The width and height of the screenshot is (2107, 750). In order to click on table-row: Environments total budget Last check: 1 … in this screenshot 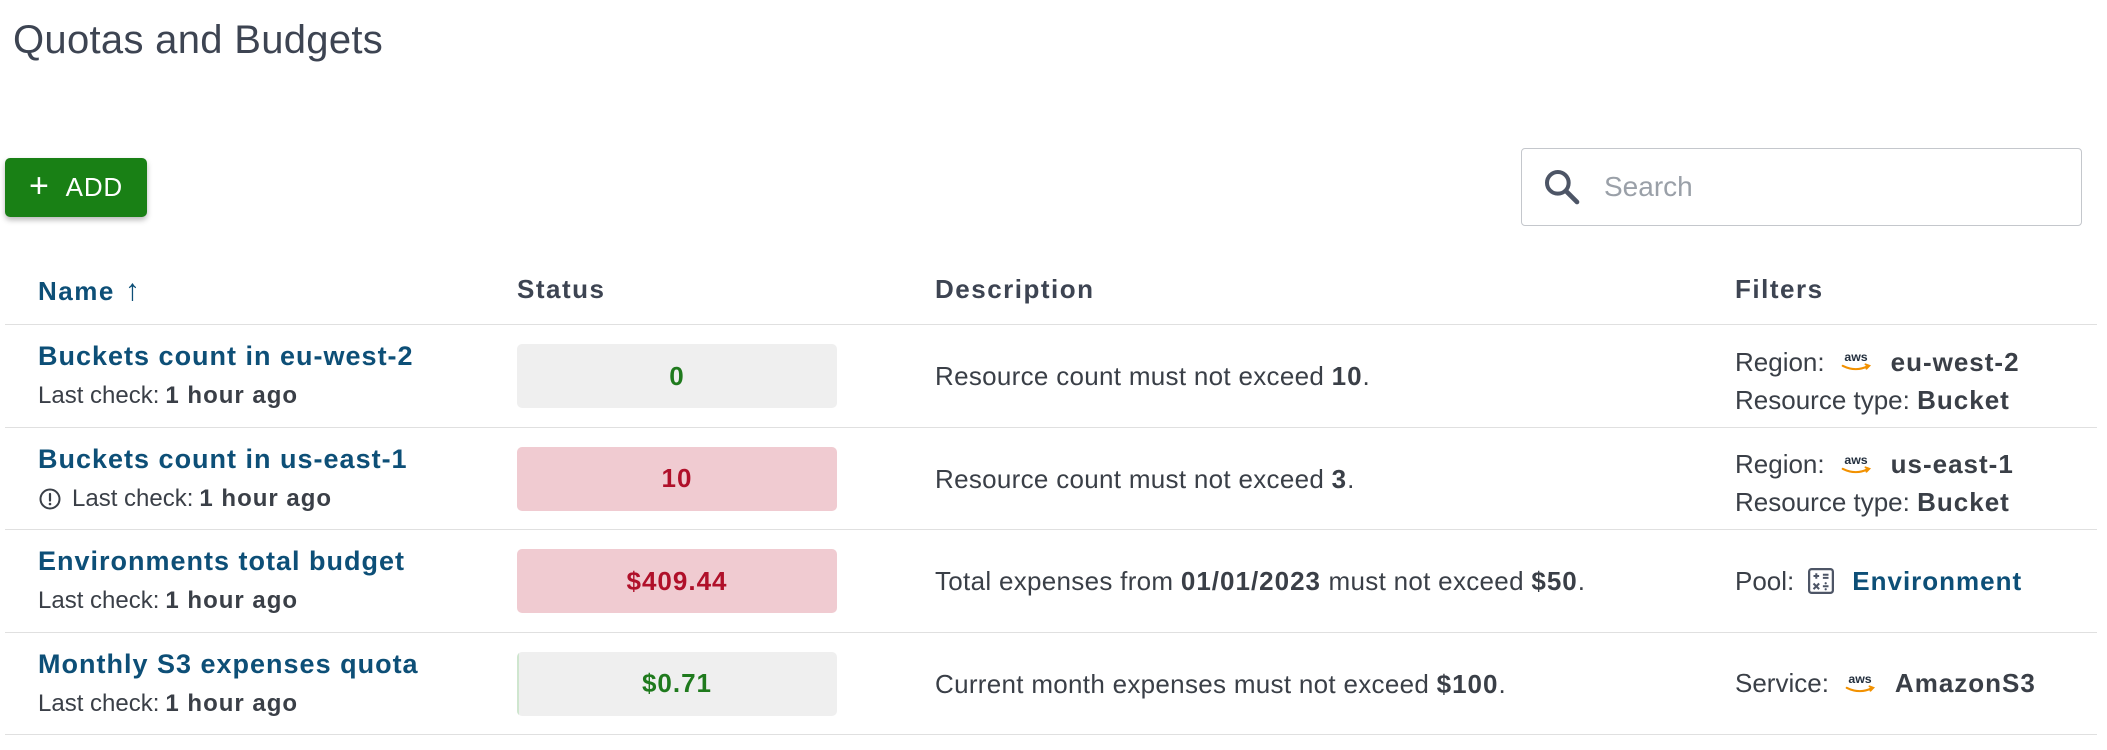, I will do `click(1051, 581)`.